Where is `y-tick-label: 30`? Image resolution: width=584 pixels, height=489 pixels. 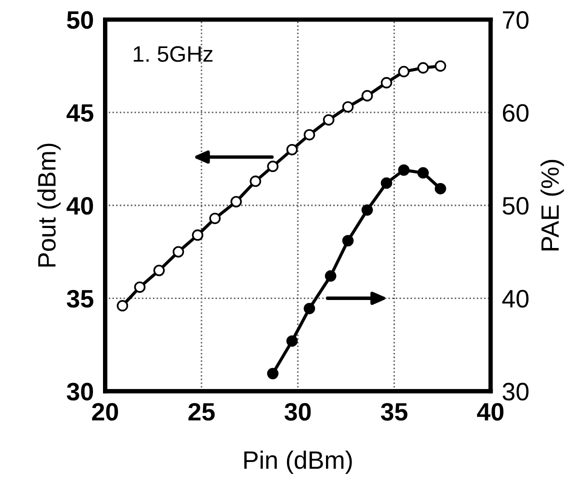 y-tick-label: 30 is located at coordinates (79, 391).